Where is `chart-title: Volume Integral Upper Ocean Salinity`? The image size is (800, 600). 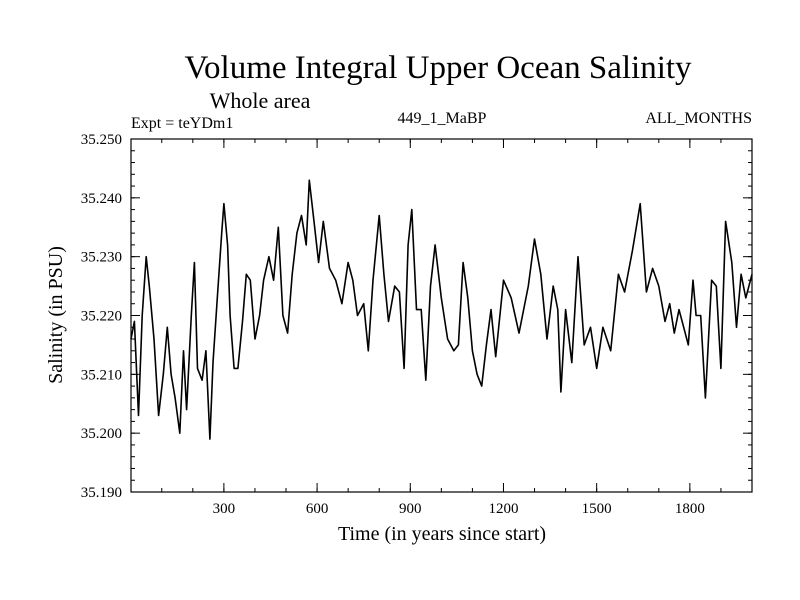 chart-title: Volume Integral Upper Ocean Salinity is located at coordinates (438, 68).